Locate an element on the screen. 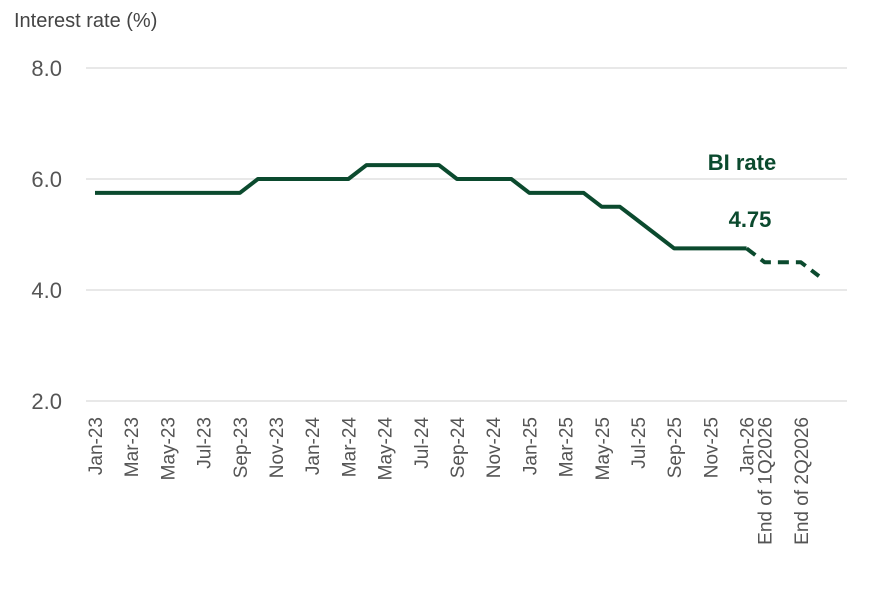 This screenshot has width=871, height=597. x-tick-label: Jan-23 is located at coordinates (96, 446).